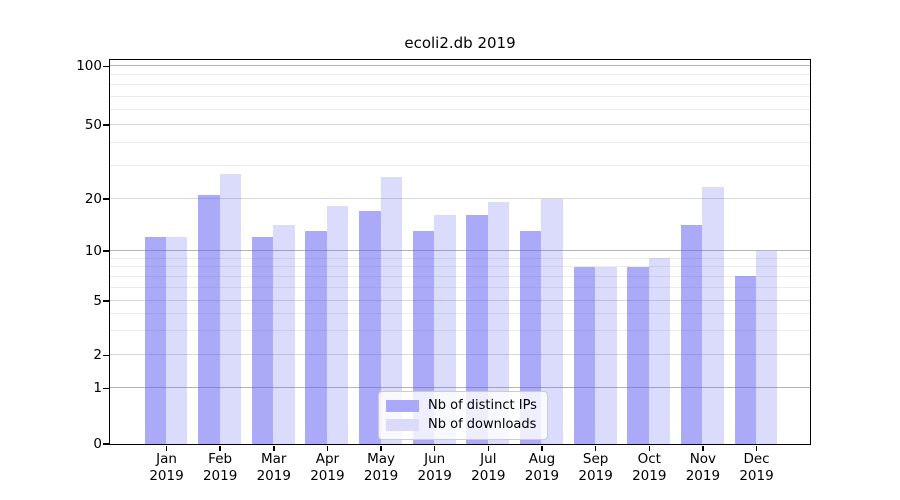 This screenshot has width=900, height=500. Describe the element at coordinates (93, 125) in the screenshot. I see `y-tick-label: 50` at that location.